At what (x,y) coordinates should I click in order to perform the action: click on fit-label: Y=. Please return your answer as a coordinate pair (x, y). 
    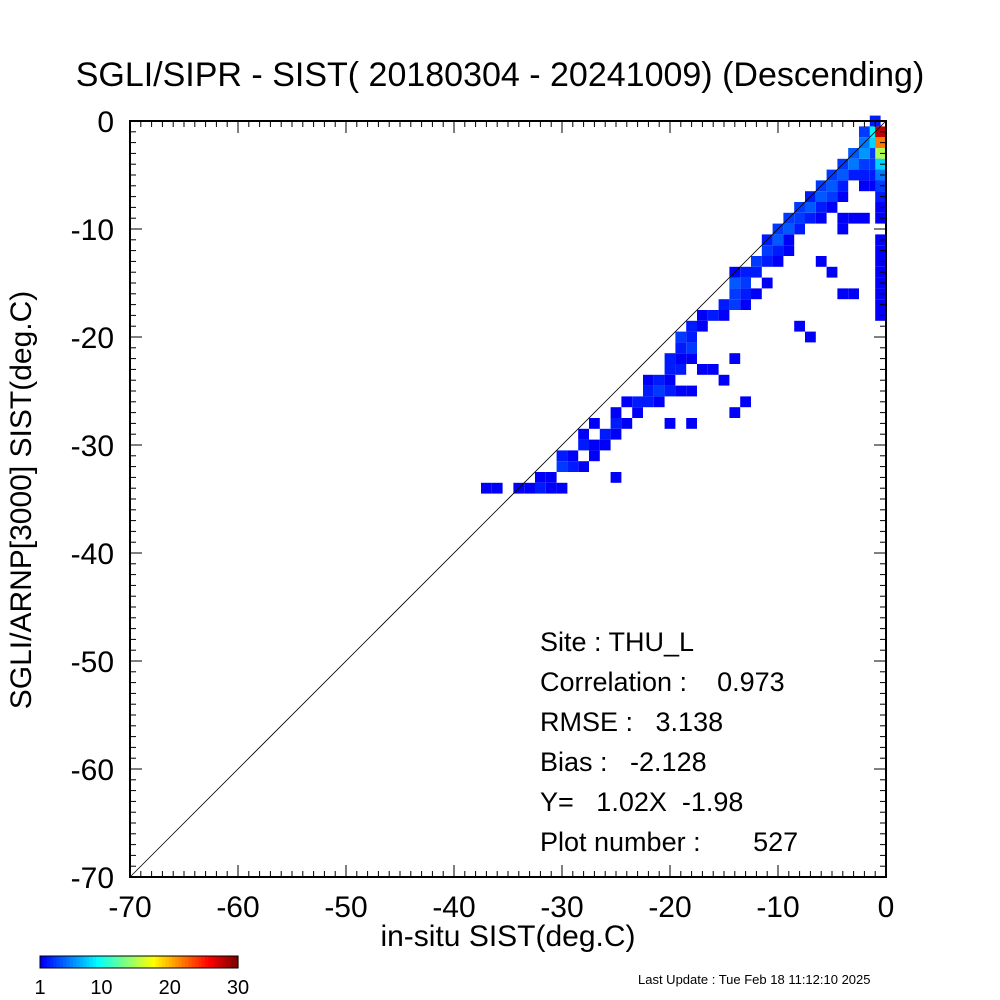
    Looking at the image, I should click on (557, 802).